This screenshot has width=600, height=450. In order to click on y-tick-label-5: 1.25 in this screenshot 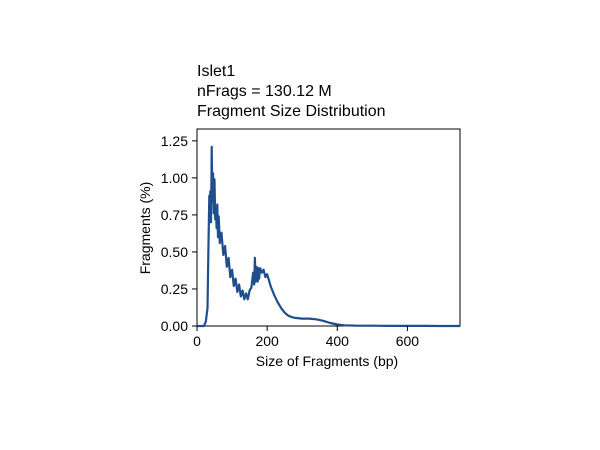, I will do `click(174, 141)`.